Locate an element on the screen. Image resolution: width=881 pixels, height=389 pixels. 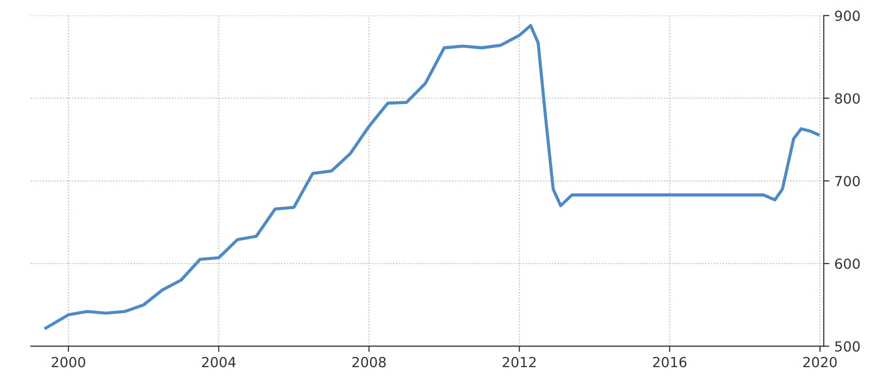
x-tick-label: 2000 is located at coordinates (69, 362).